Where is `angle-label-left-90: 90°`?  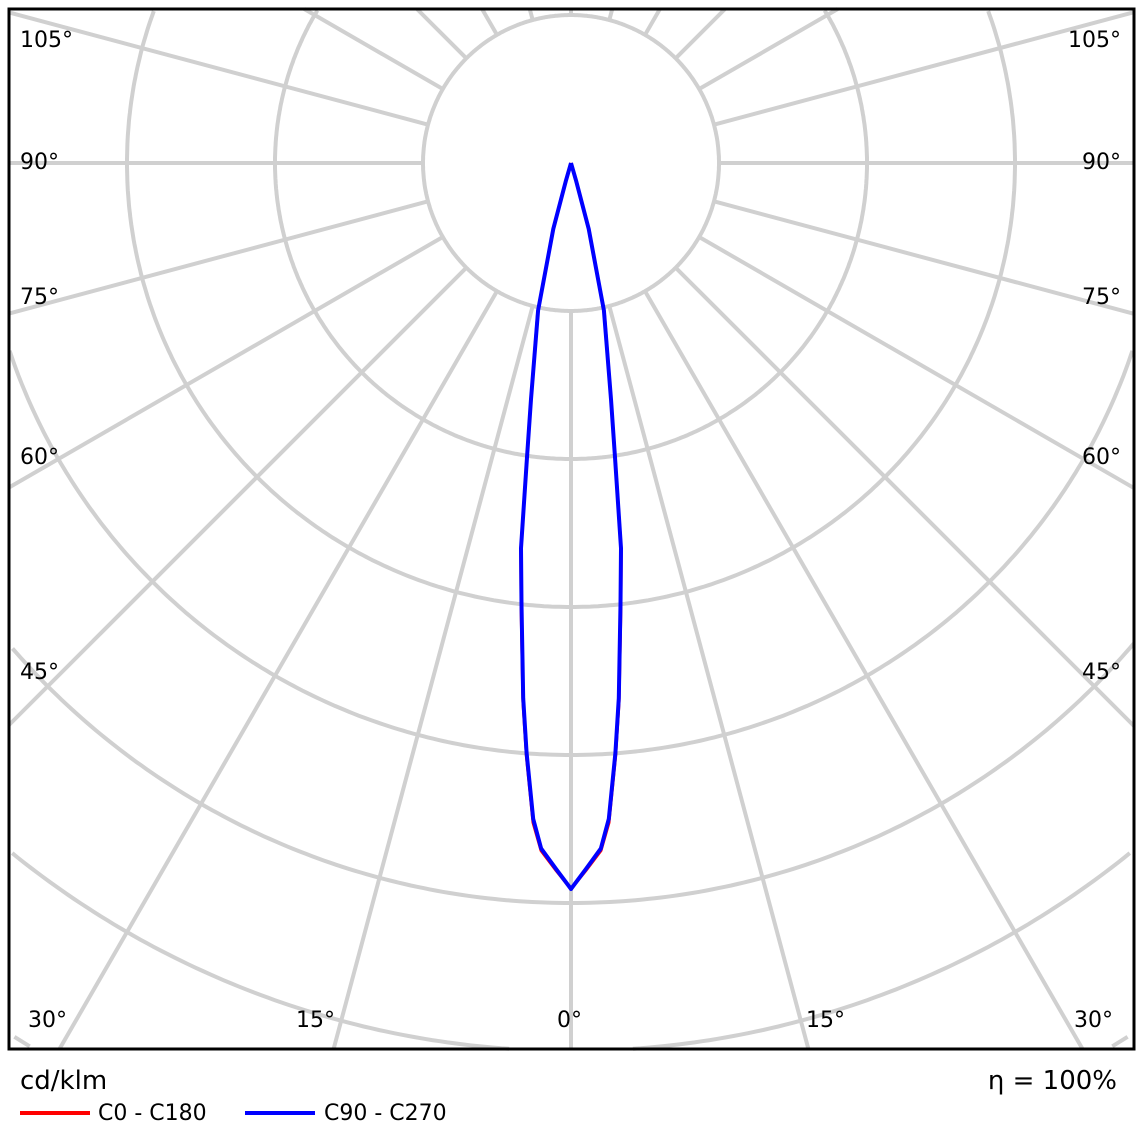 angle-label-left-90: 90° is located at coordinates (39, 162).